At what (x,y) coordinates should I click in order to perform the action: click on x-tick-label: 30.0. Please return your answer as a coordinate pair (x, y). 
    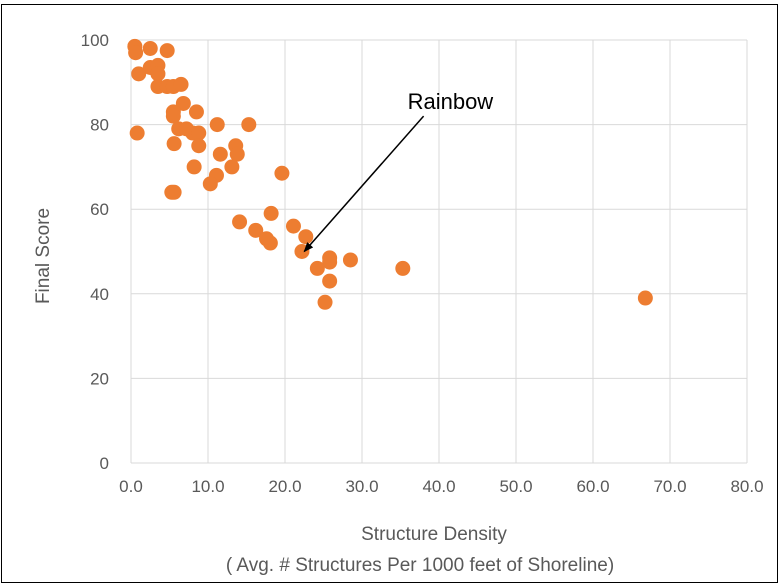
    Looking at the image, I should click on (361, 486).